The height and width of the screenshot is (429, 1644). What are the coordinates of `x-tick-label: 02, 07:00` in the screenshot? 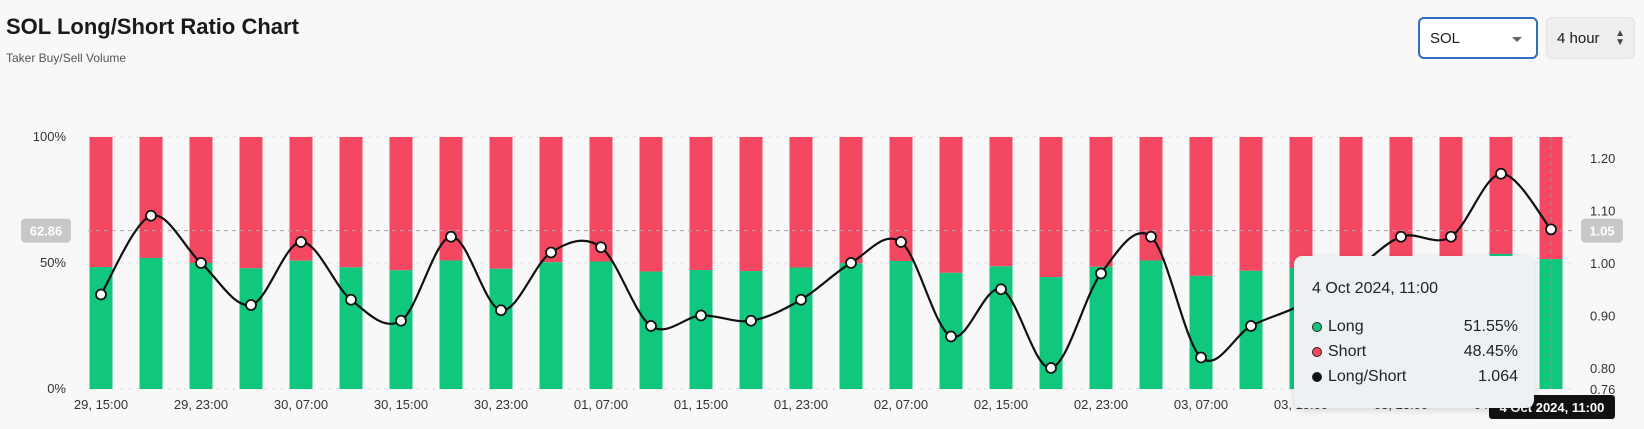 It's located at (901, 404).